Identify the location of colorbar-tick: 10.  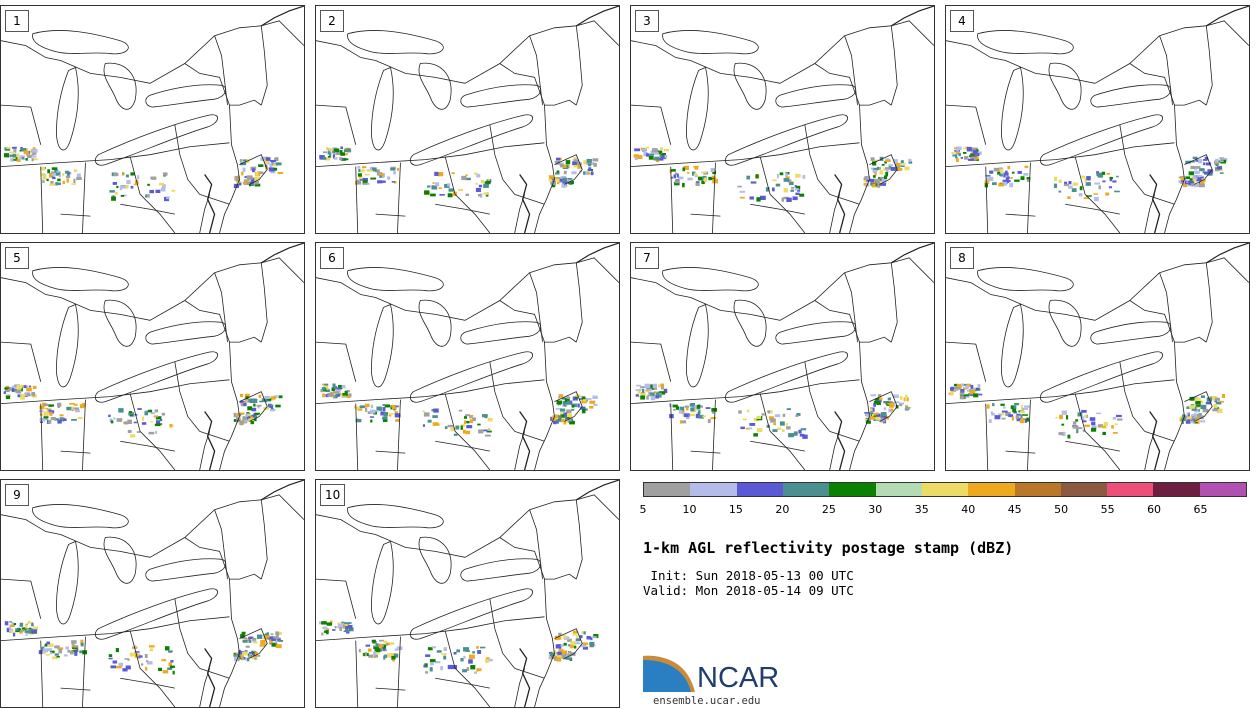
(689, 509).